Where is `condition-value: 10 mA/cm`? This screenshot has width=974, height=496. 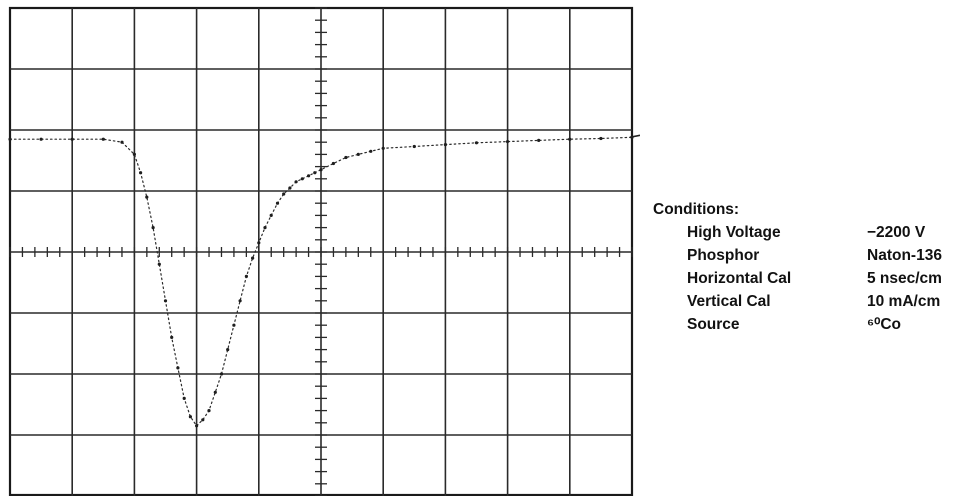
condition-value: 10 mA/cm is located at coordinates (904, 301).